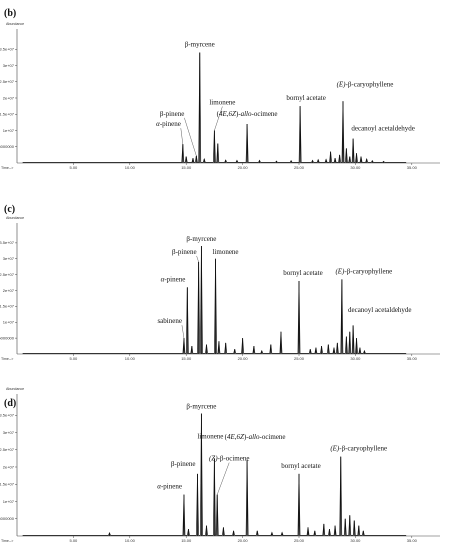  Describe the element at coordinates (169, 321) in the screenshot. I see `peak-label: sabinene` at that location.